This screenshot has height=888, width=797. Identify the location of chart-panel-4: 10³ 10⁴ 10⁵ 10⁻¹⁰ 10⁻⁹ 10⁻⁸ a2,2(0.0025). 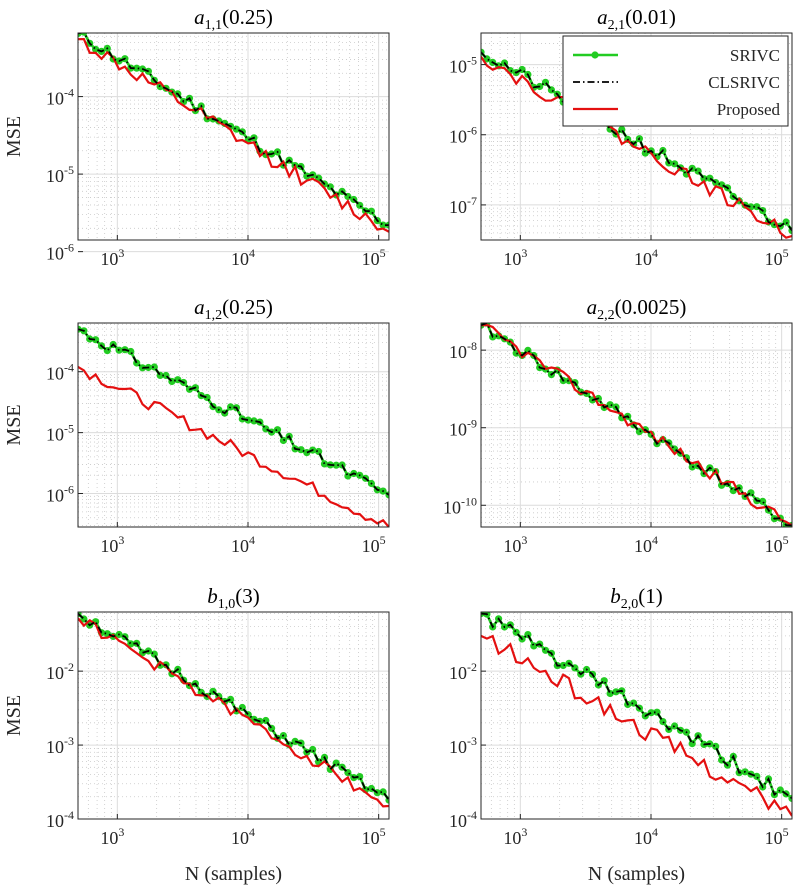
(618, 425).